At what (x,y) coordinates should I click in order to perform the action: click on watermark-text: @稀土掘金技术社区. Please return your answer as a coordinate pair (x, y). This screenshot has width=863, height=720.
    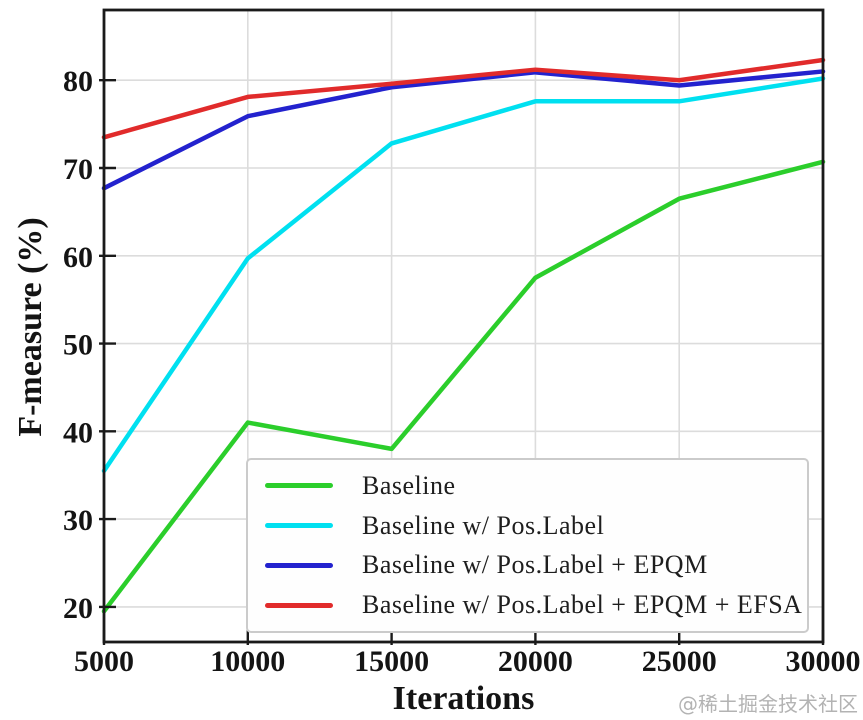
    Looking at the image, I should click on (768, 704).